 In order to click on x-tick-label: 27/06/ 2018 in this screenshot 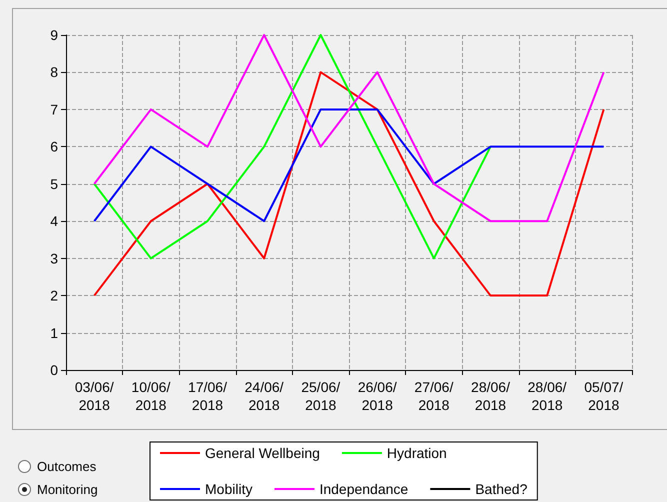, I will do `click(434, 396)`.